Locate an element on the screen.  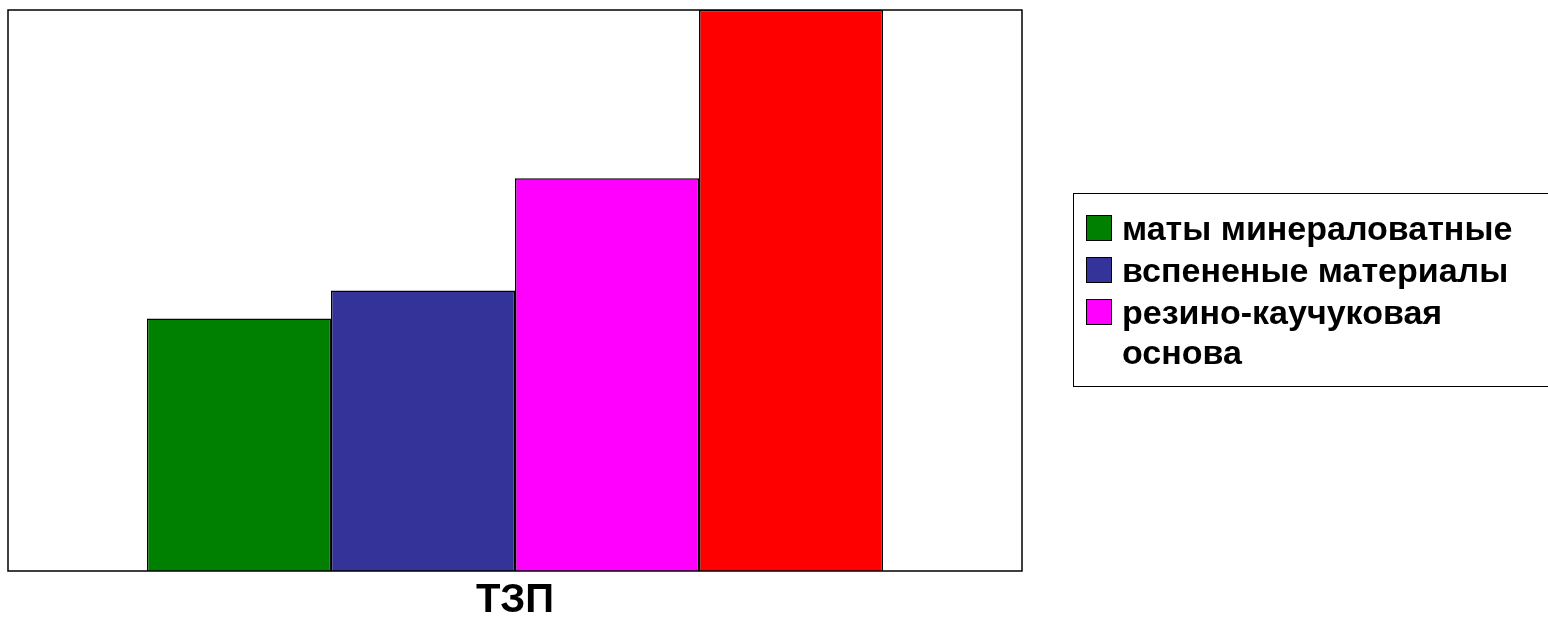
legend-label: резино-каучуковая основа is located at coordinates (1283, 332).